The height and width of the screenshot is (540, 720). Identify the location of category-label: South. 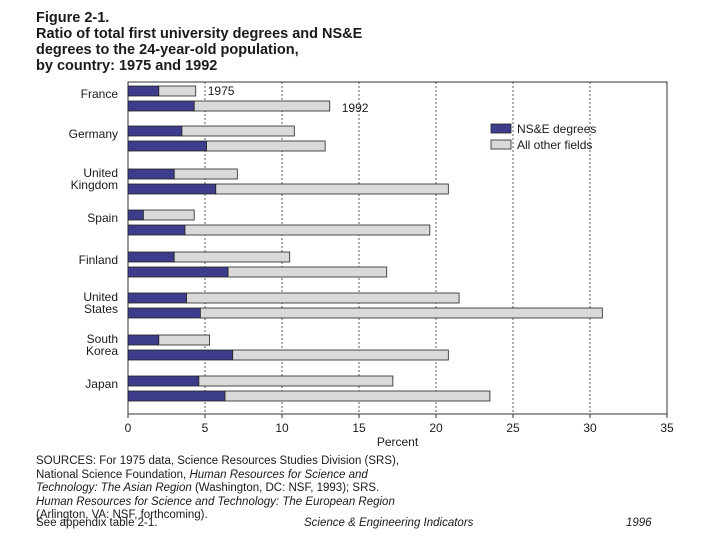
(102, 339).